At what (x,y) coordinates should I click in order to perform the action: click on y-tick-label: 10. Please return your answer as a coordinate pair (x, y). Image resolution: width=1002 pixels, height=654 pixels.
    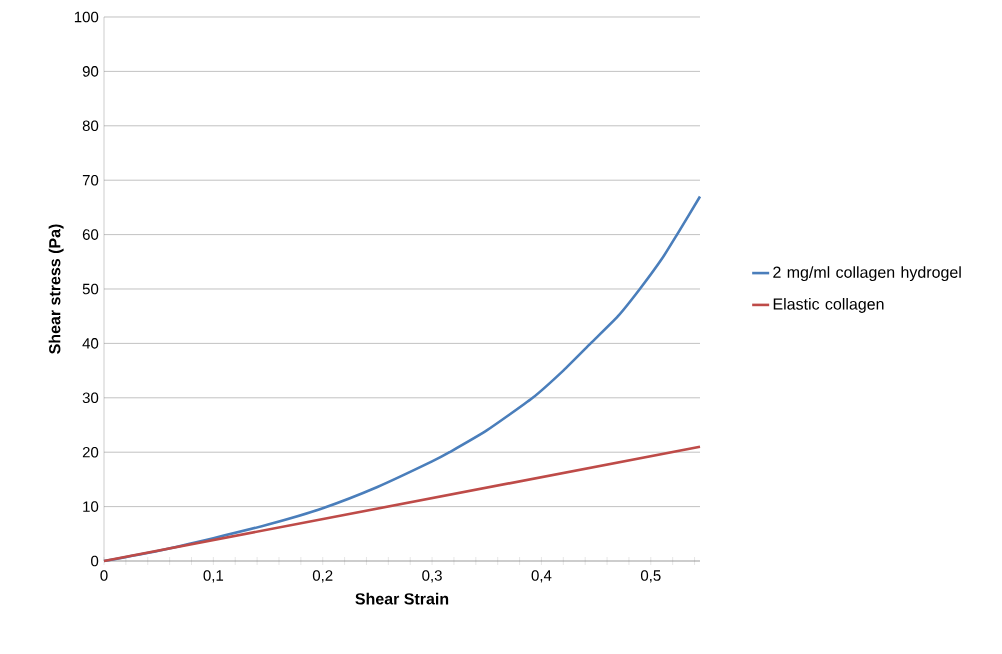
    Looking at the image, I should click on (91, 506).